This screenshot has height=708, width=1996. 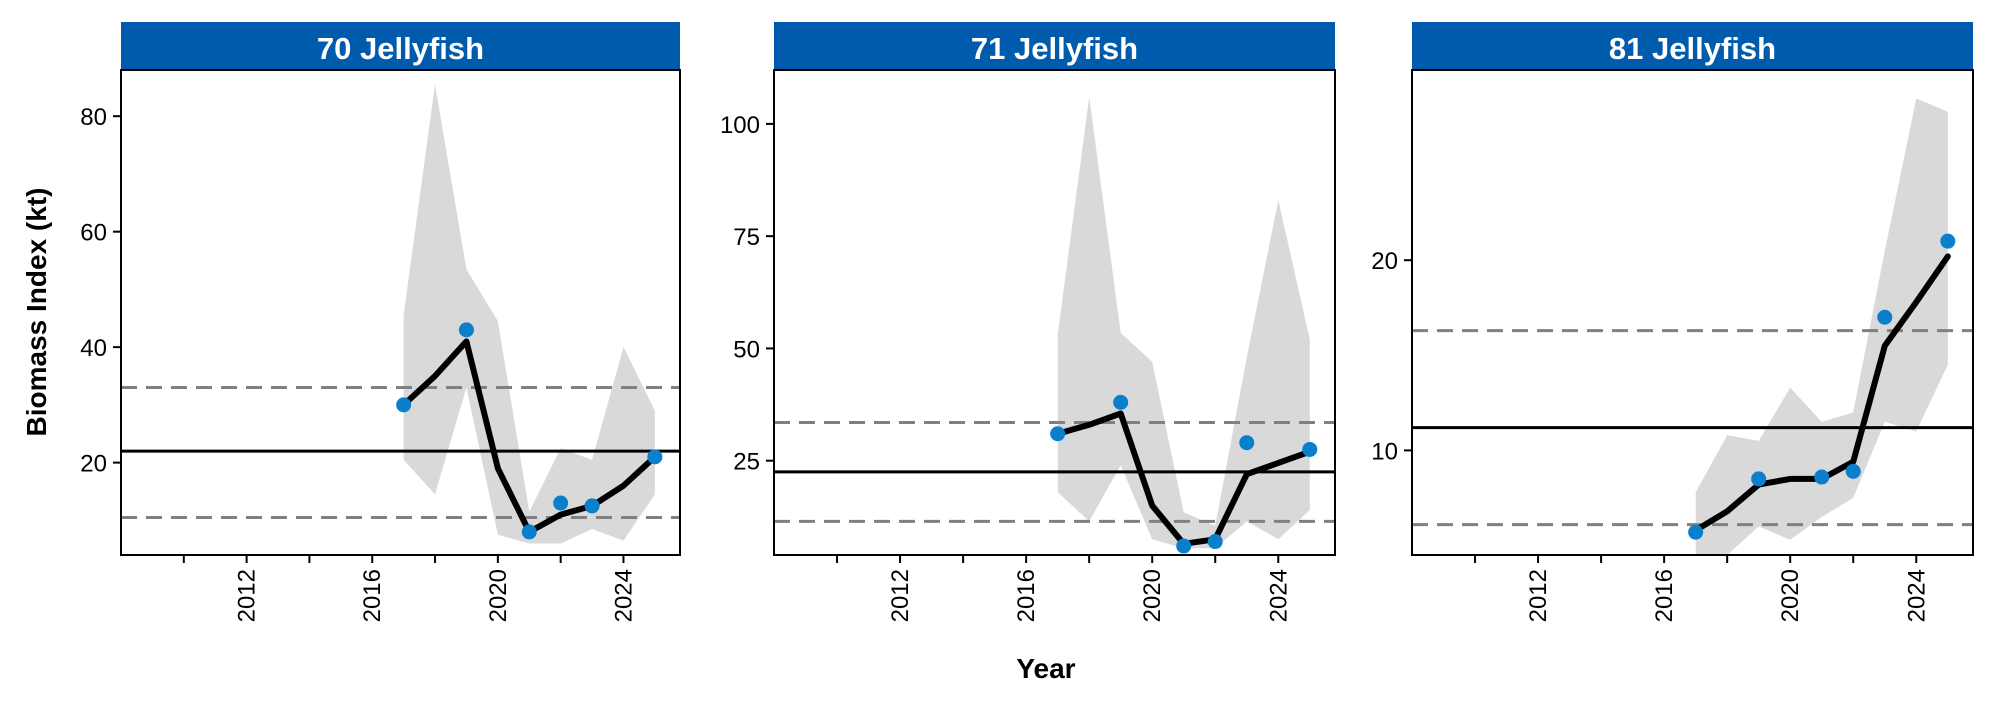 I want to click on panel-title: 70 Jellyfish, so click(x=400, y=48).